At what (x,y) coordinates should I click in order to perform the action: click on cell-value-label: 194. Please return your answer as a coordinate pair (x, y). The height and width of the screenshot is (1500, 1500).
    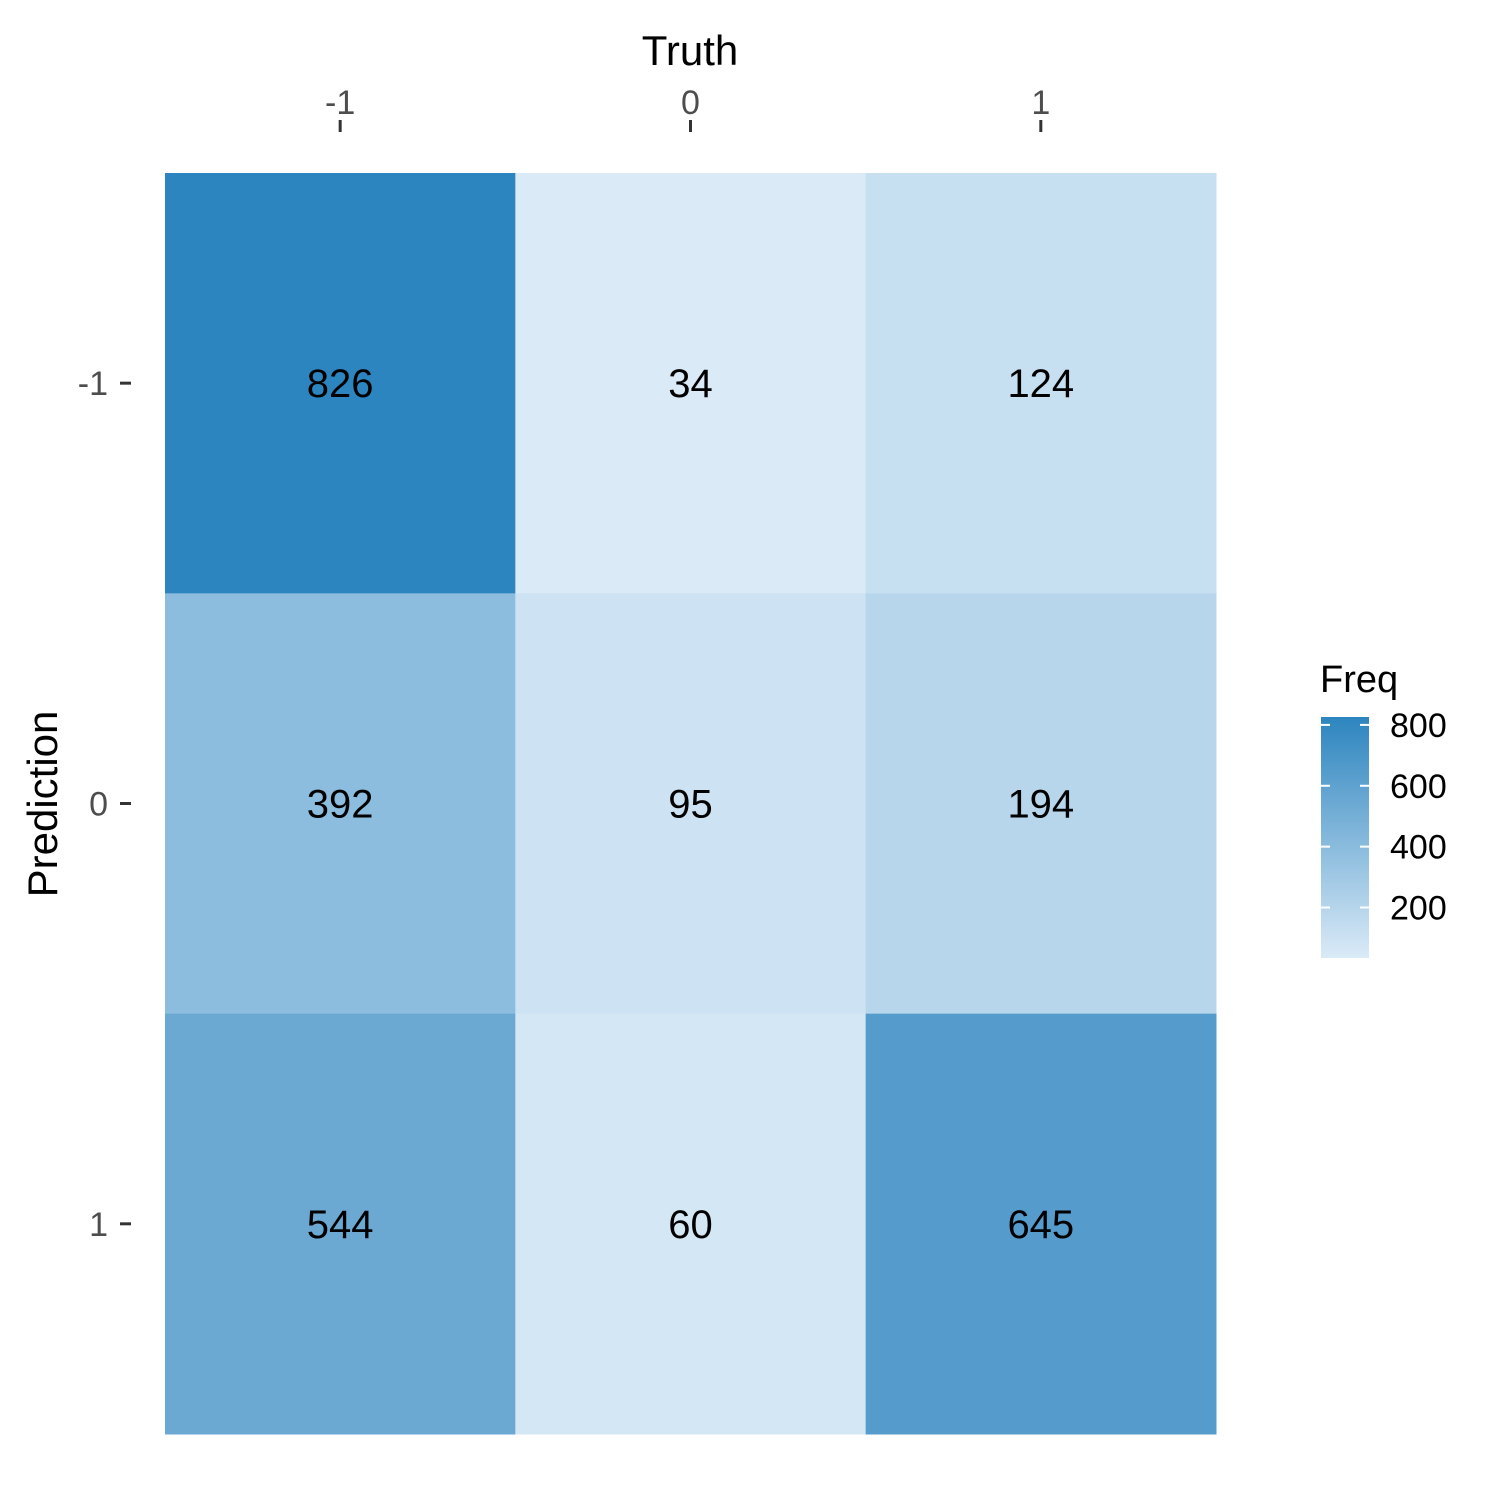
    Looking at the image, I should click on (1040, 804).